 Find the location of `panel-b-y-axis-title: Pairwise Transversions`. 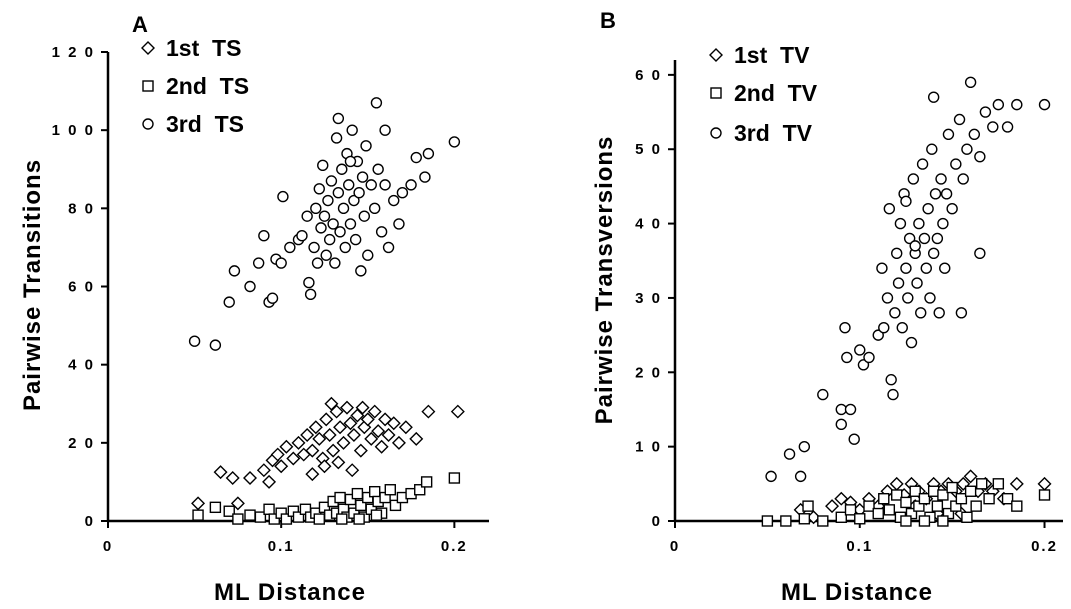

panel-b-y-axis-title: Pairwise Transversions is located at coordinates (604, 280).